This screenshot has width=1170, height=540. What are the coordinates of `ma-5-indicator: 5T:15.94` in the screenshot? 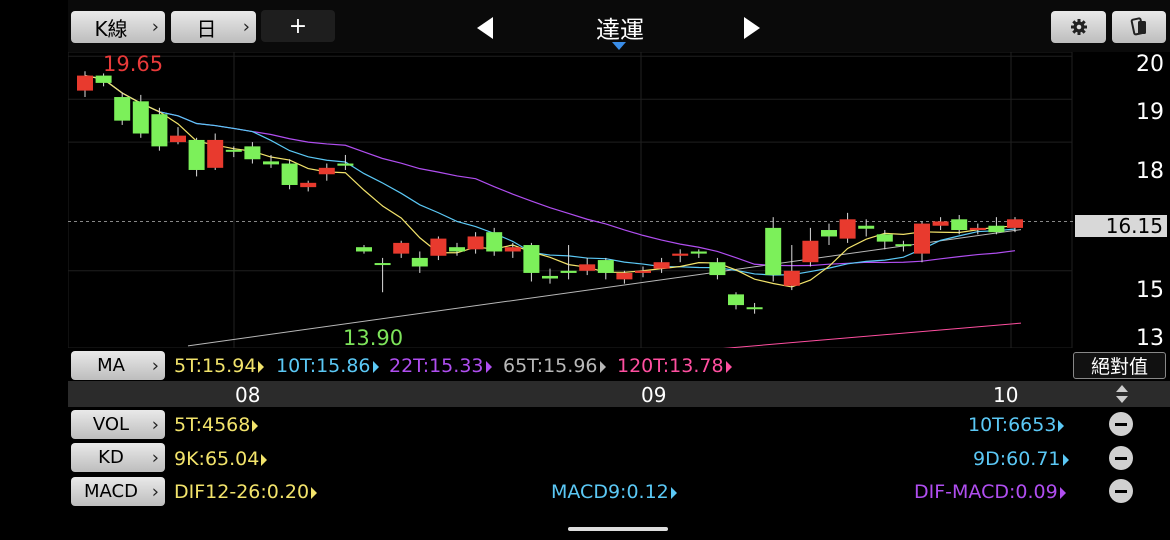 It's located at (219, 366).